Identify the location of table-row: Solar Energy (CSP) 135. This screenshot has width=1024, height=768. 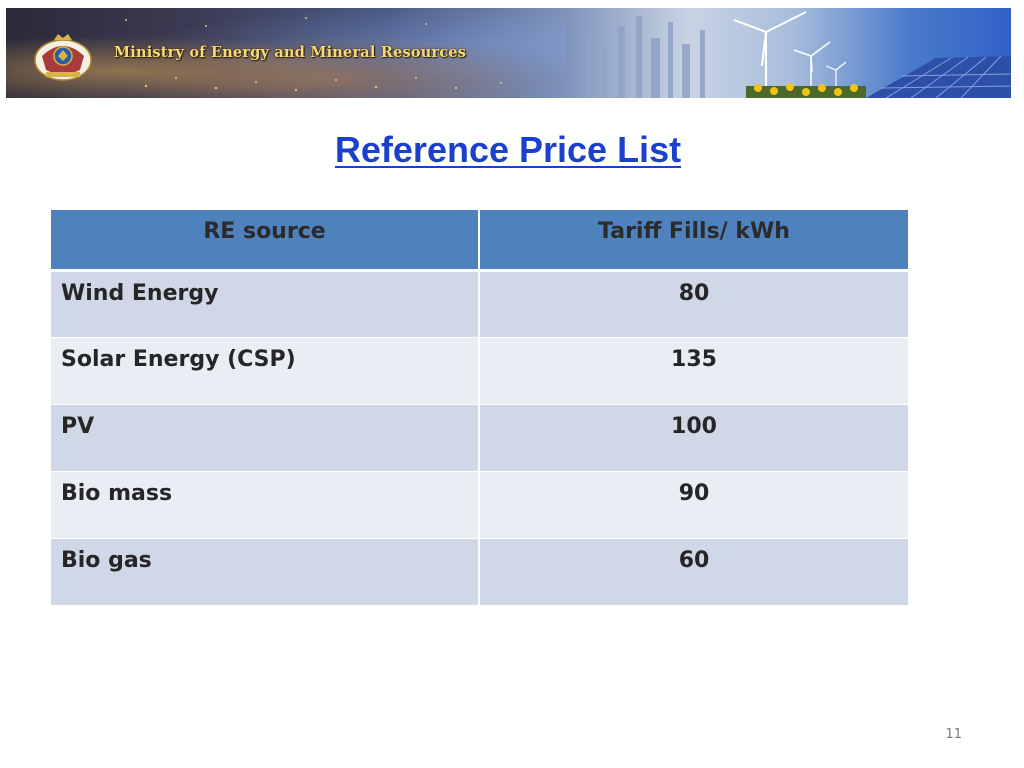
(479, 371).